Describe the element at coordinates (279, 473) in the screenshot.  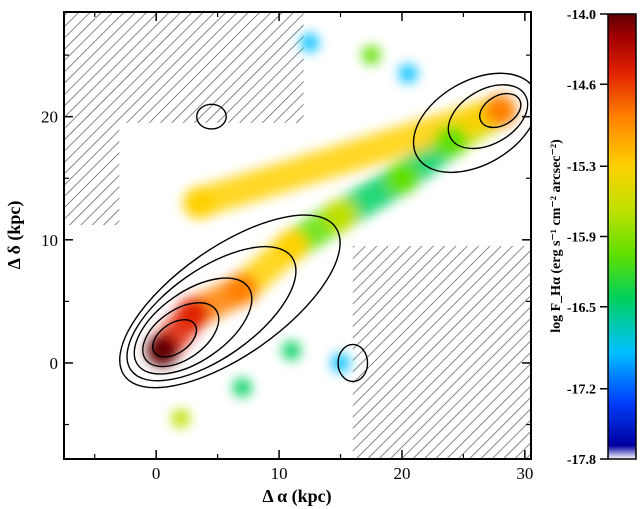
I see `x-tick-label: 10` at that location.